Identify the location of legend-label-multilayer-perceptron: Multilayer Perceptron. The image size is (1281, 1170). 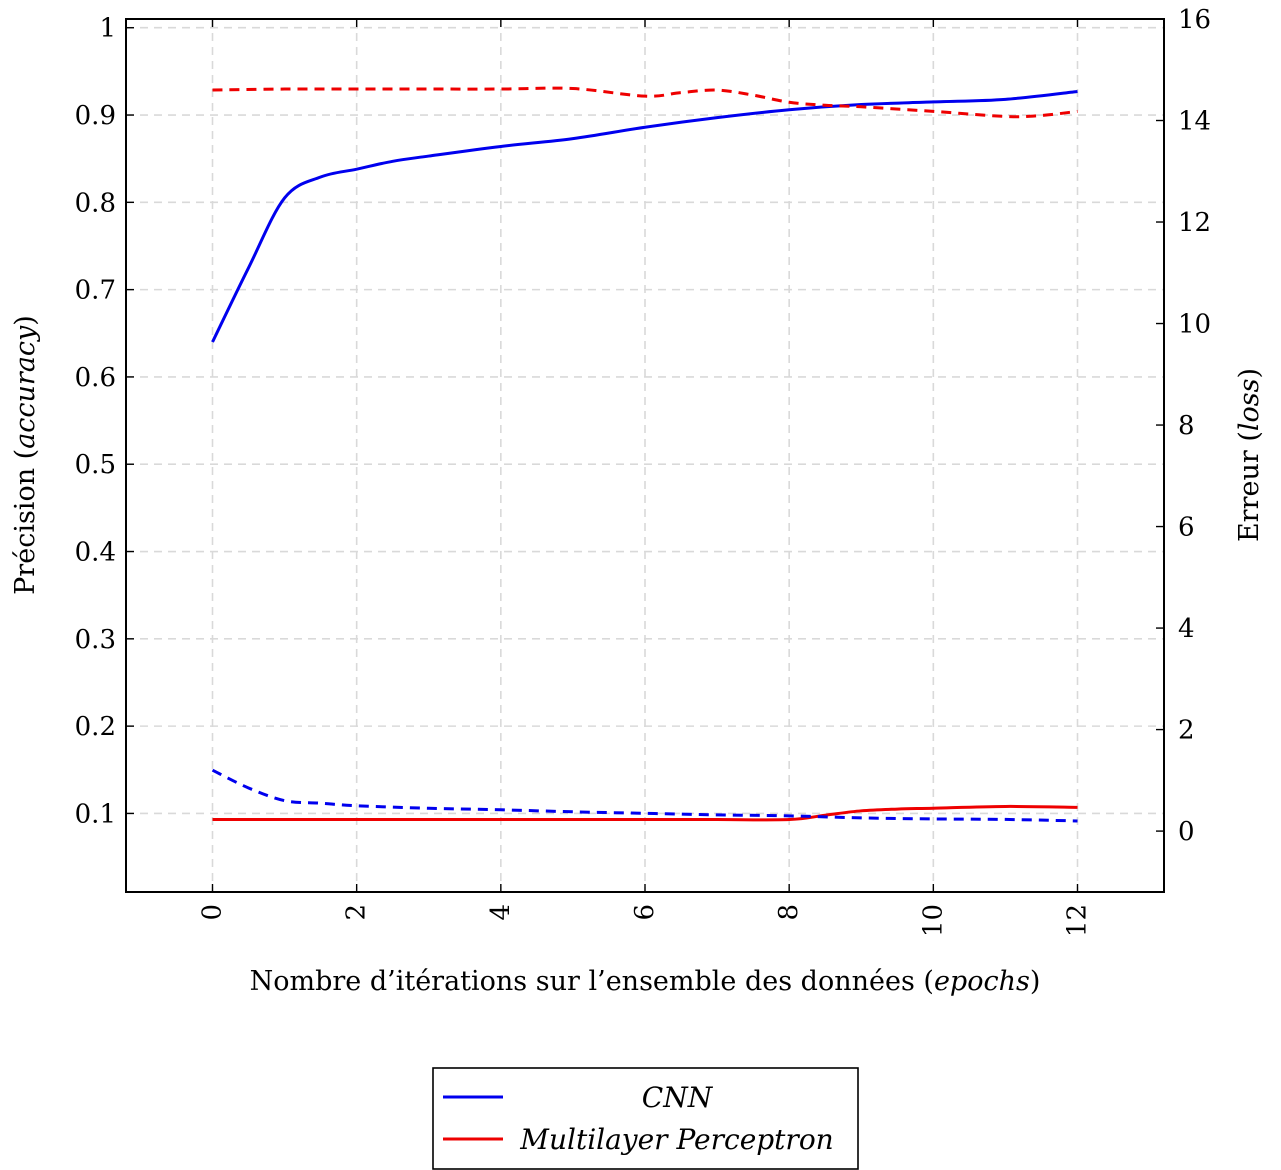
(676, 1139).